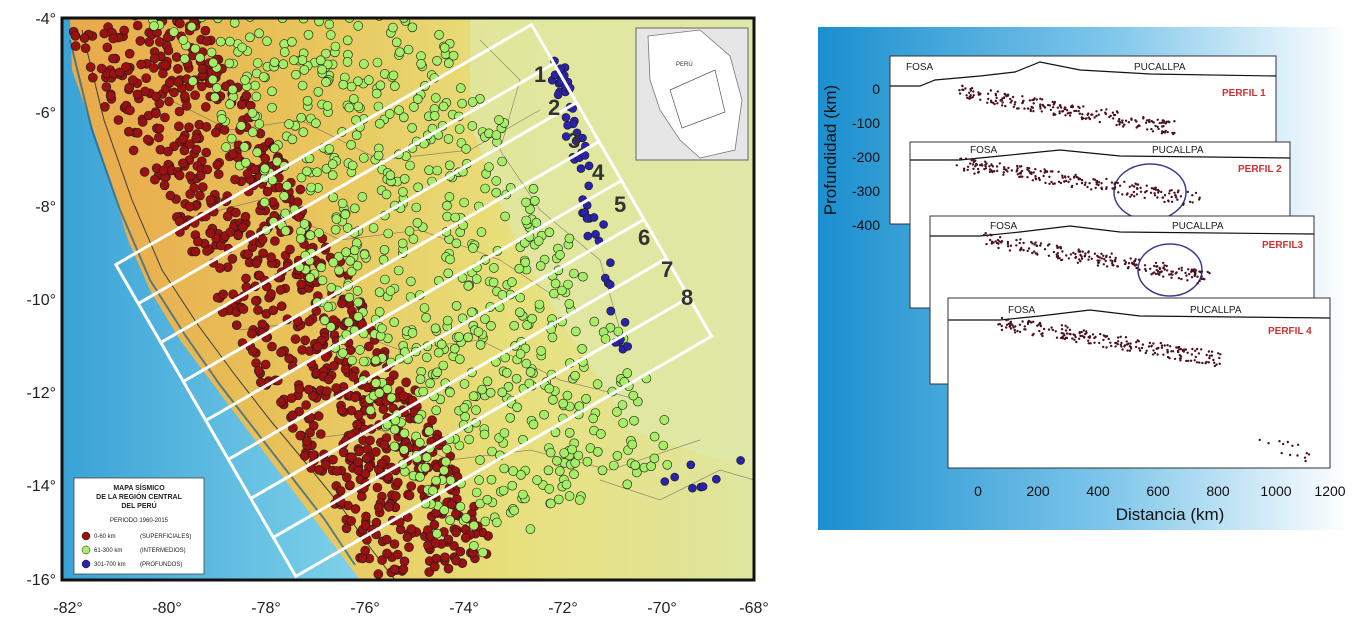 This screenshot has height=621, width=1371. I want to click on strip-number: 3, so click(574, 140).